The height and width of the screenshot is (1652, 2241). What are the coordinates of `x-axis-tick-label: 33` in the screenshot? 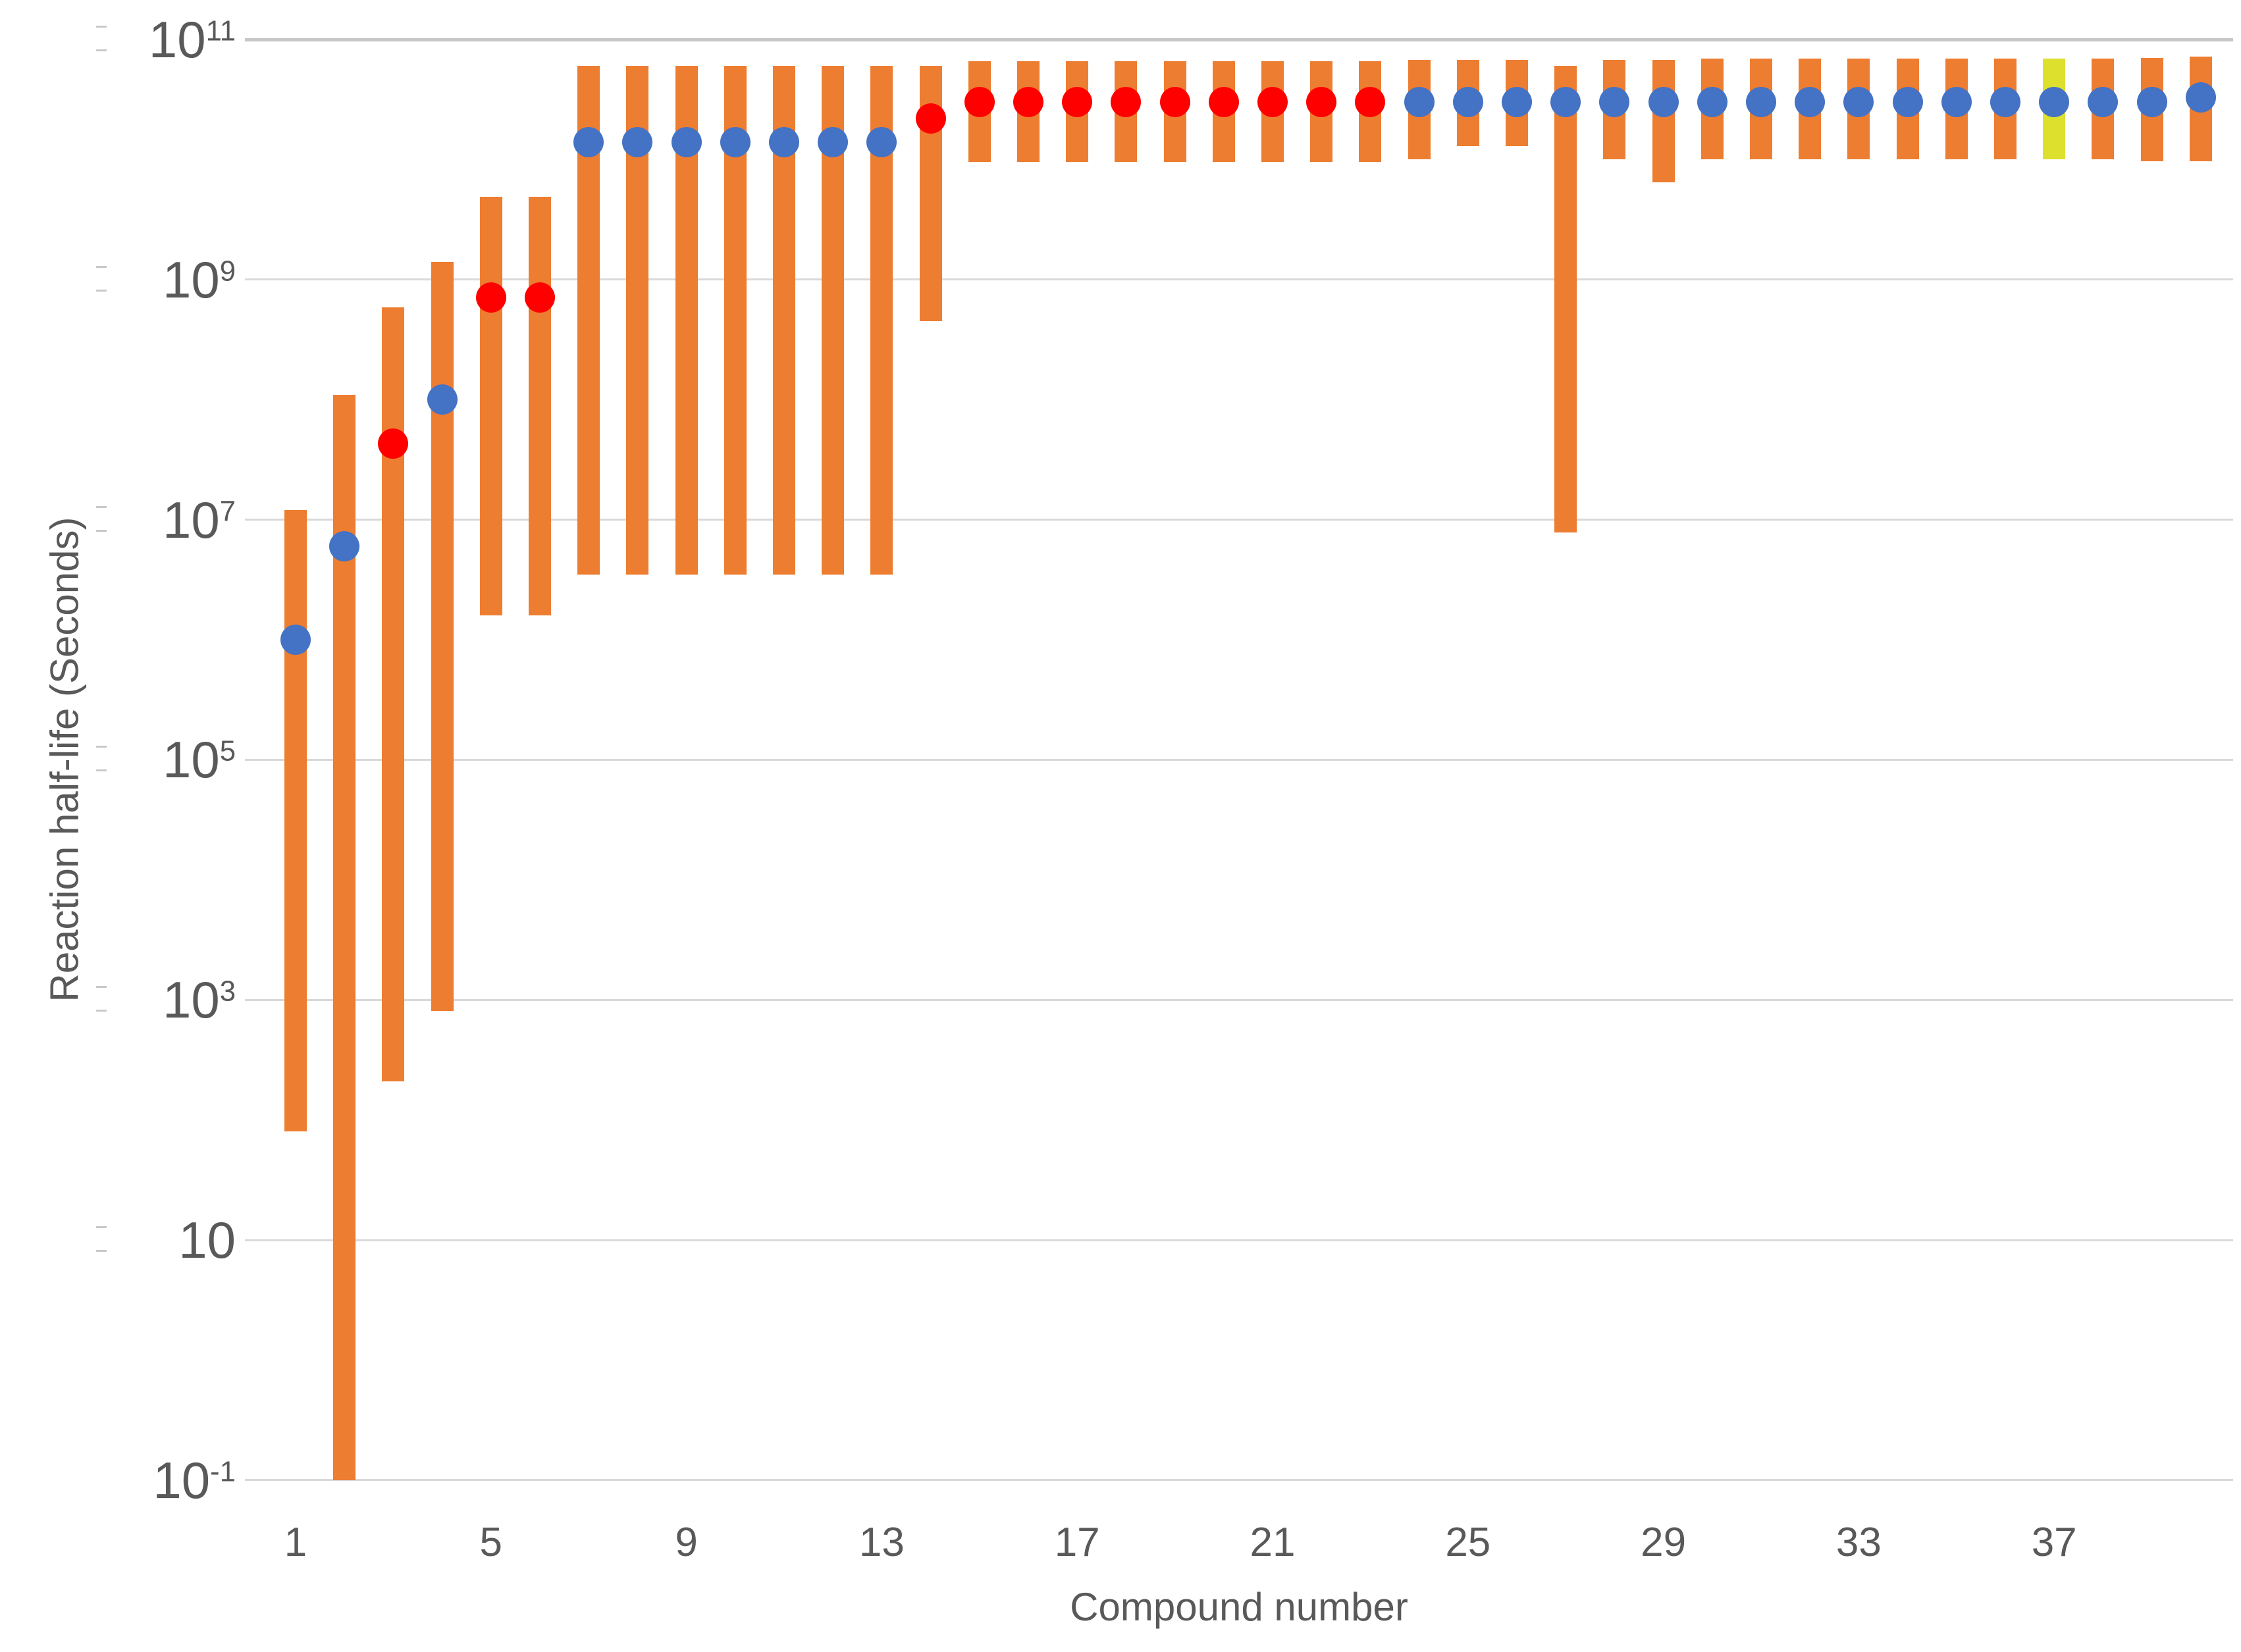 It's located at (1858, 1542).